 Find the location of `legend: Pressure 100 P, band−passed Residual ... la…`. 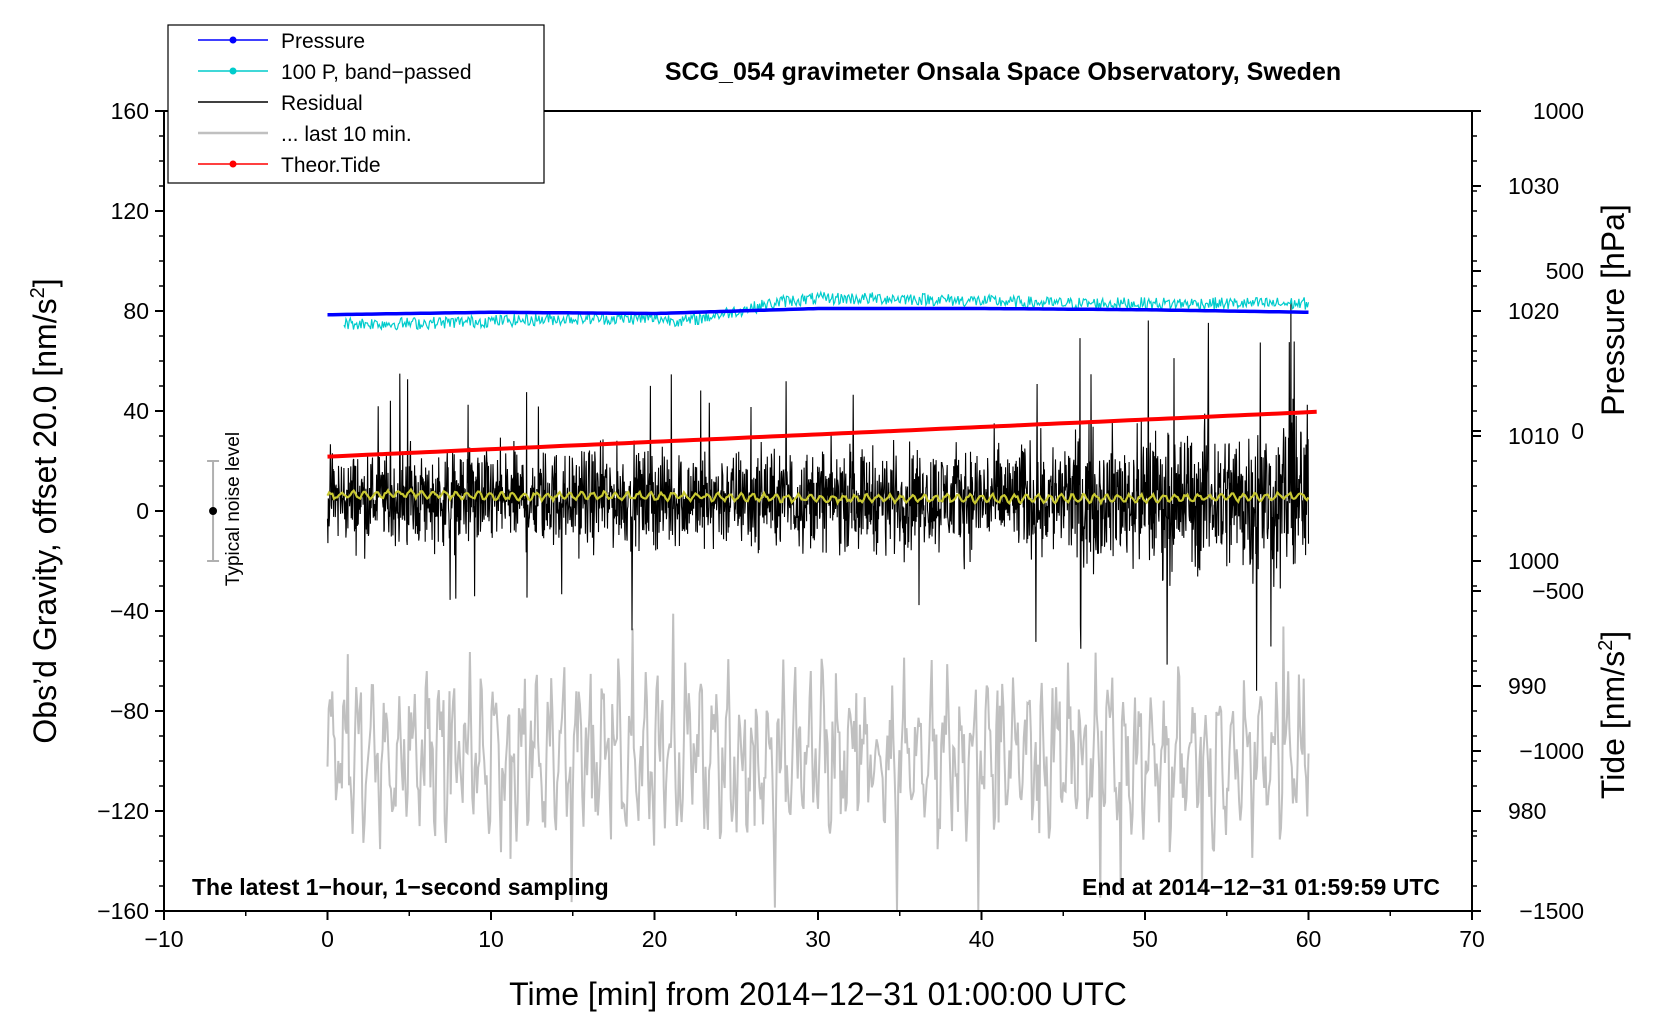

legend: Pressure 100 P, band−passed Residual ... la… is located at coordinates (356, 104).